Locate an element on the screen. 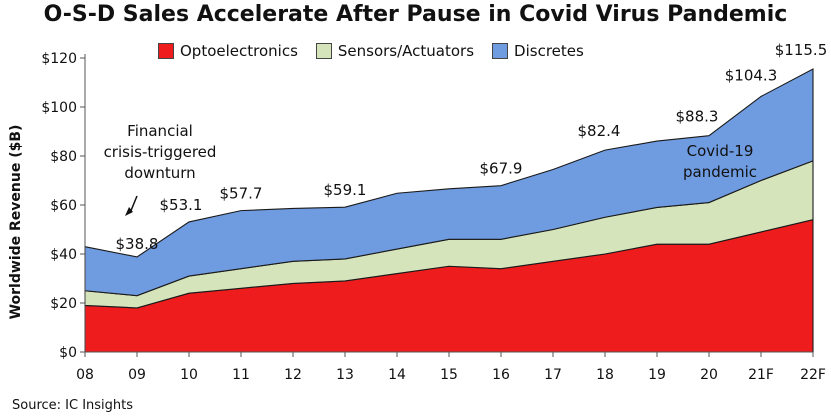 Image resolution: width=831 pixels, height=419 pixels. x-tick-label: 13 is located at coordinates (345, 375).